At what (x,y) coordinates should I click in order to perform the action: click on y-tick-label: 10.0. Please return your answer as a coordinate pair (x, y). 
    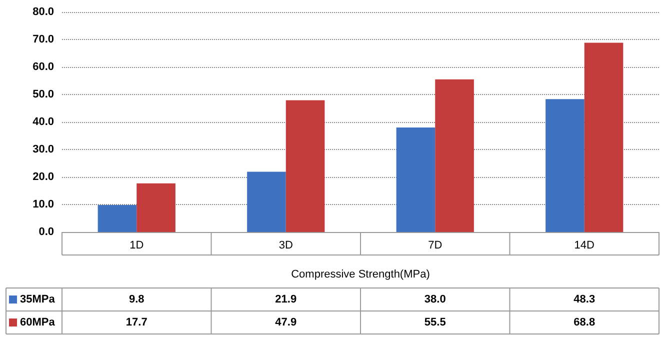
    Looking at the image, I should click on (43, 204).